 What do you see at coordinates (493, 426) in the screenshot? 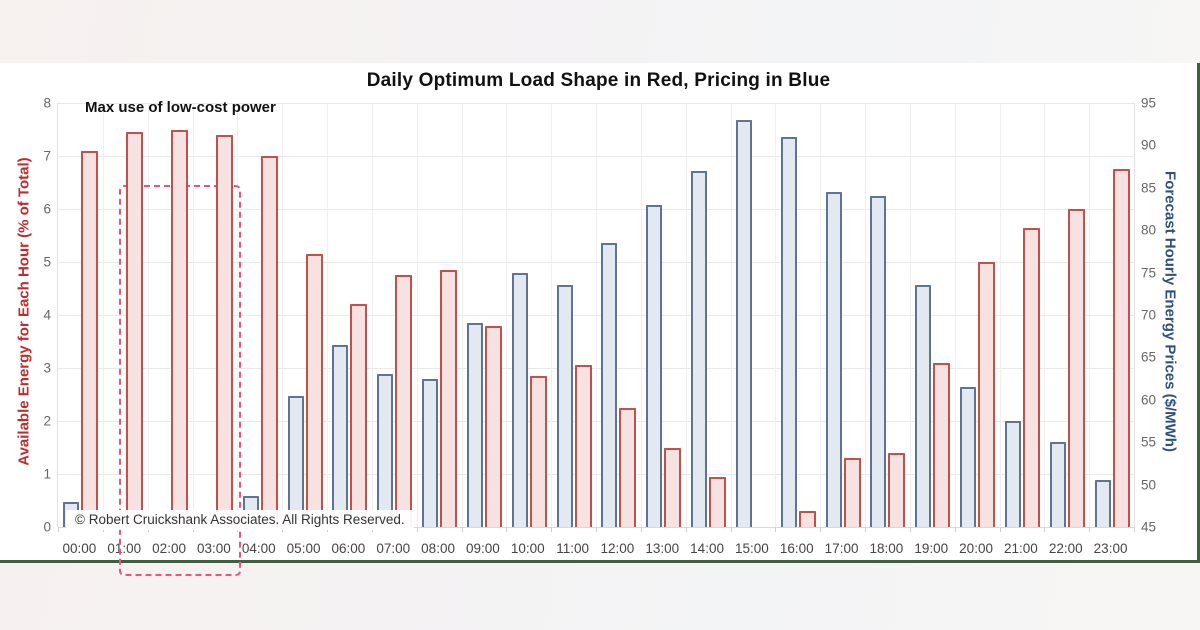
I see `bar-load-09:00` at bounding box center [493, 426].